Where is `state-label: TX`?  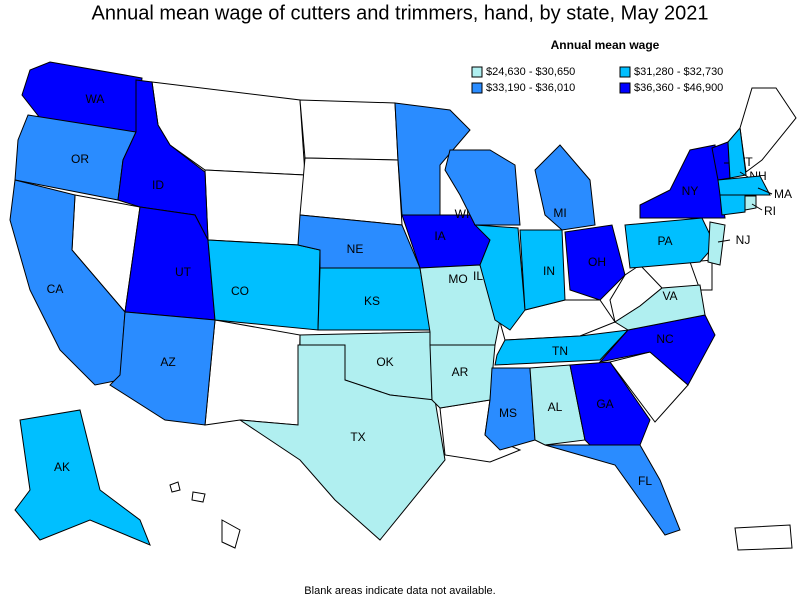 state-label: TX is located at coordinates (357, 437).